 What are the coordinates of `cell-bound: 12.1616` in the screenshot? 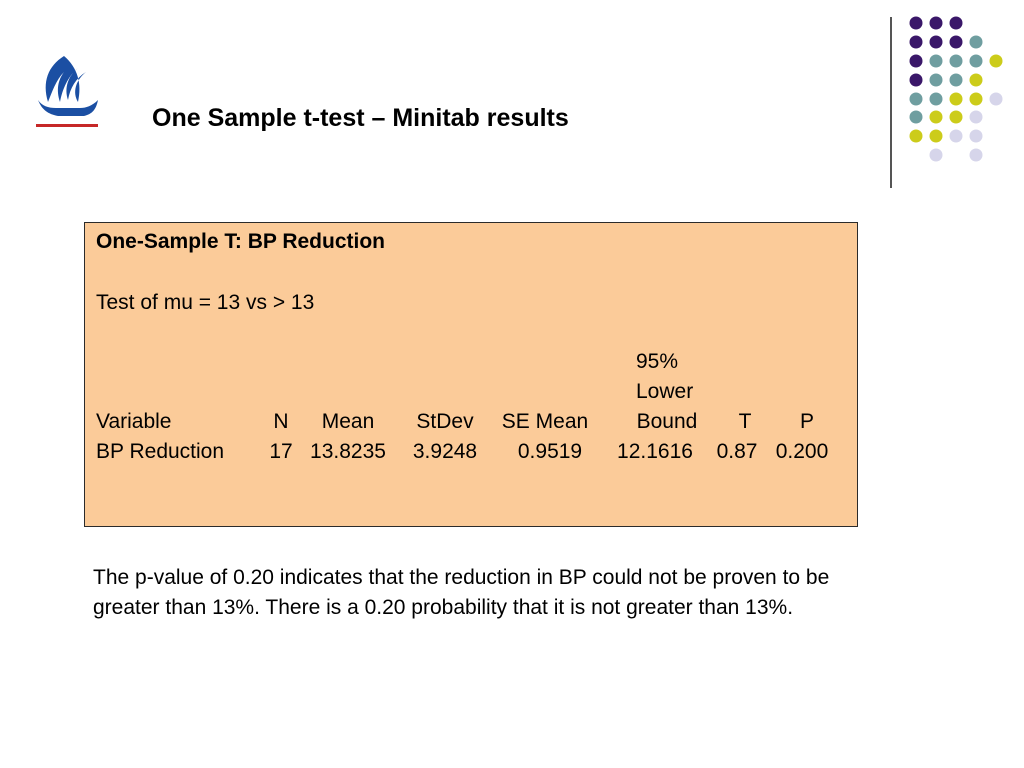 It's located at (655, 451).